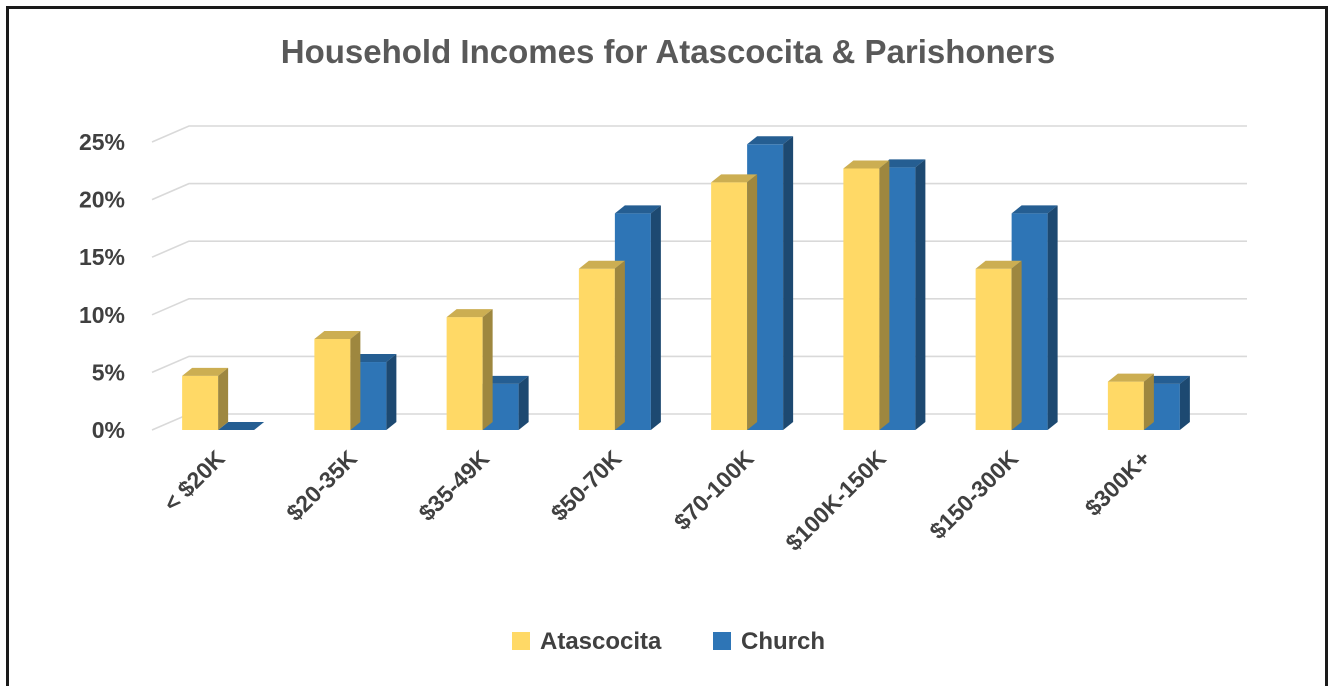 Image resolution: width=1335 pixels, height=686 pixels. Describe the element at coordinates (601, 641) in the screenshot. I see `legend-label: Atascocita` at that location.